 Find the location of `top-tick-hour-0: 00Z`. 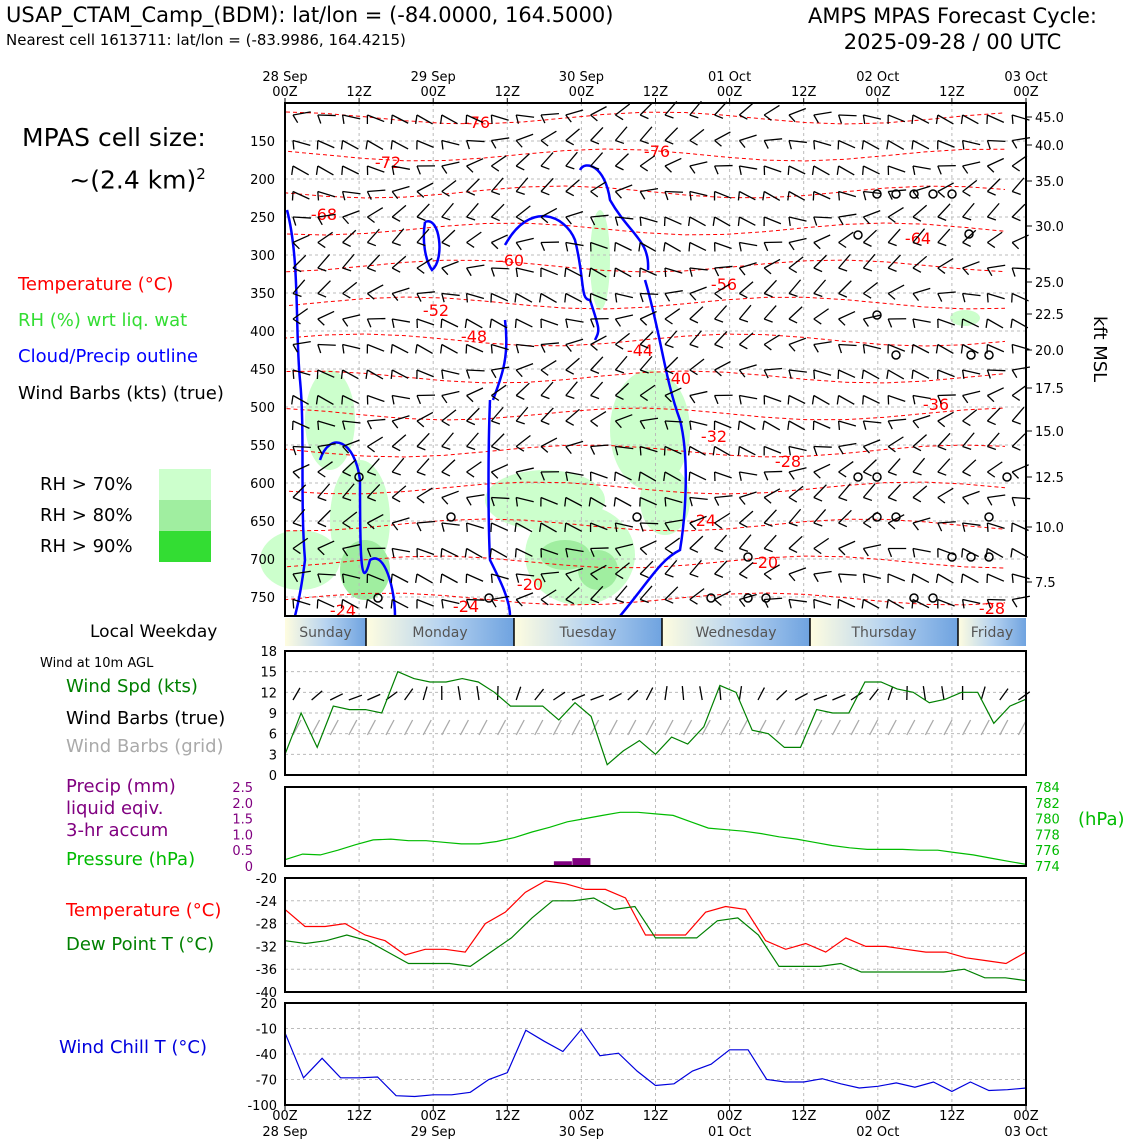

top-tick-hour-0: 00Z is located at coordinates (285, 92).